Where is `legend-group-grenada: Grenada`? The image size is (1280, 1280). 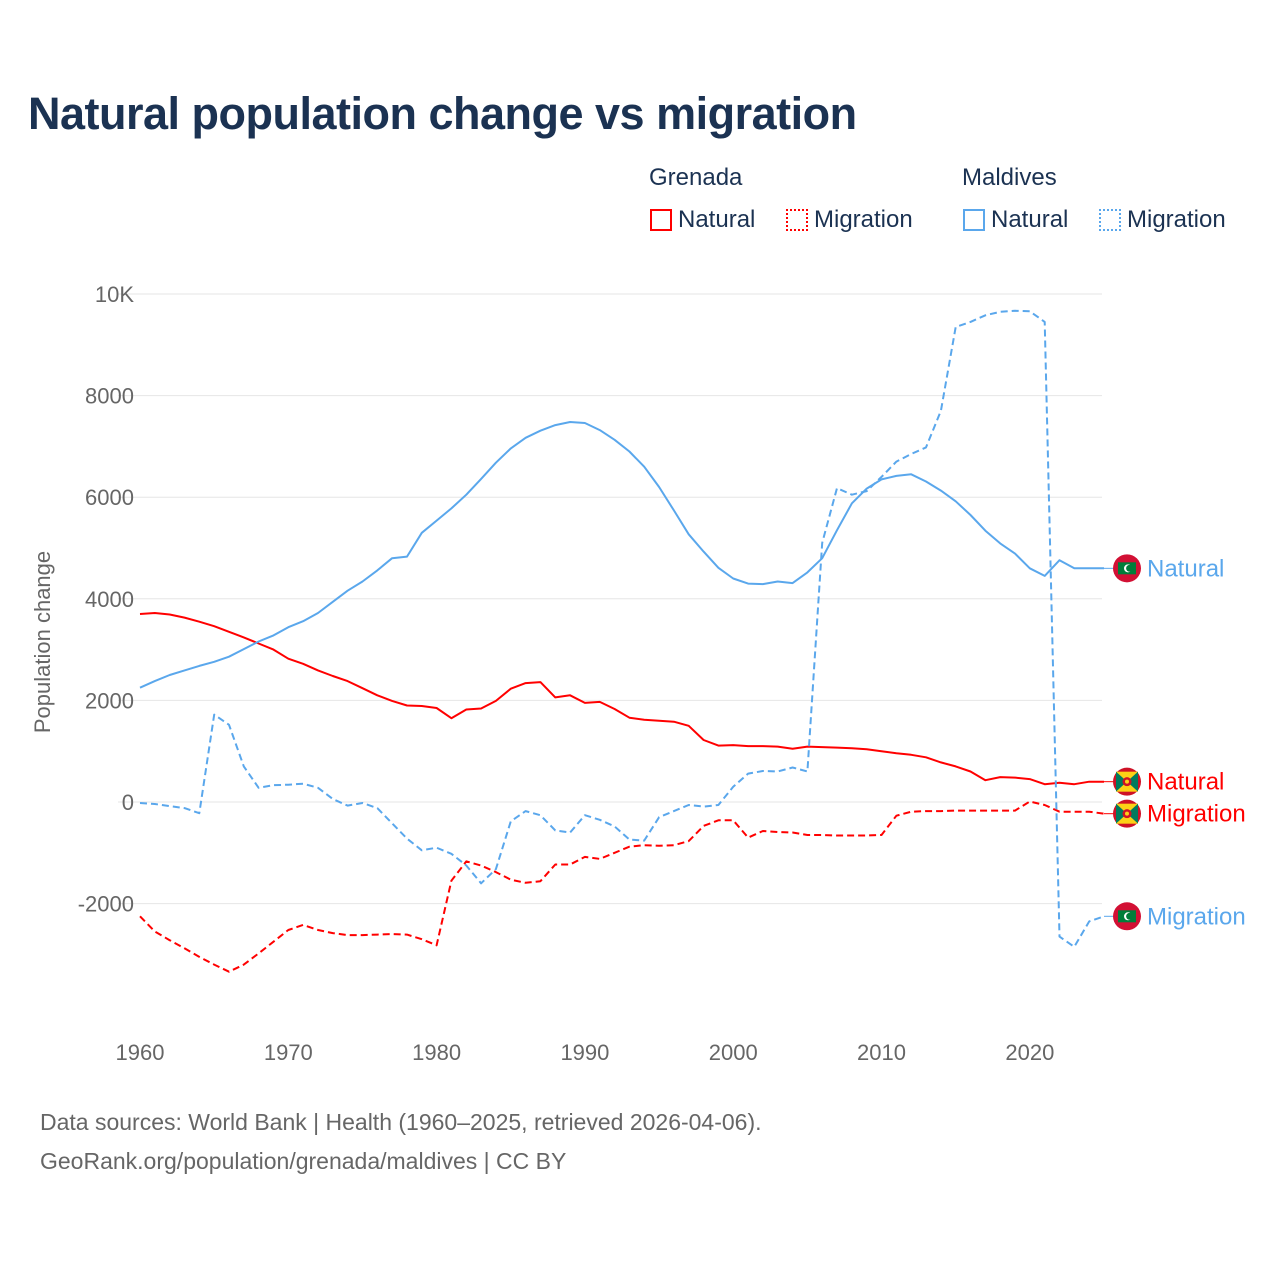
legend-group-grenada: Grenada is located at coordinates (696, 177).